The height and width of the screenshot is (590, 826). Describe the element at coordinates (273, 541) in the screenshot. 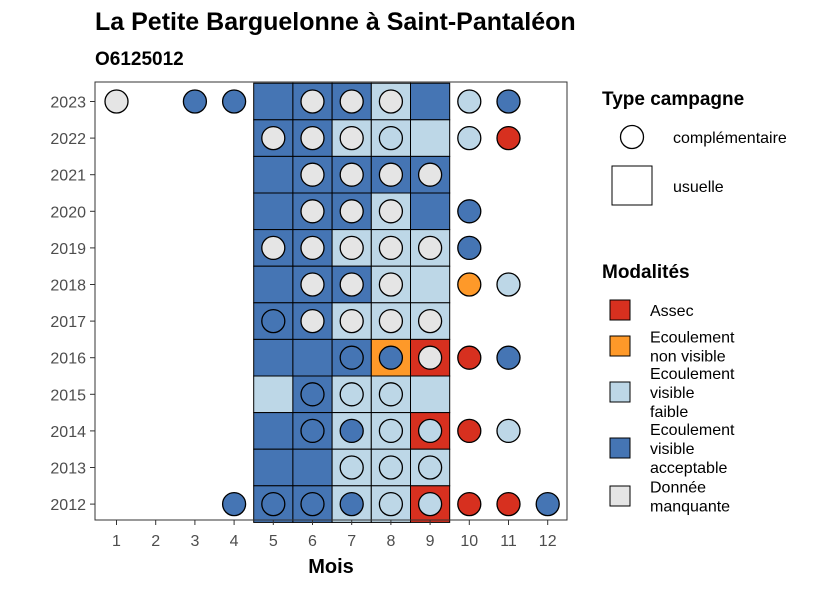

I see `x-tick-label: 5` at that location.